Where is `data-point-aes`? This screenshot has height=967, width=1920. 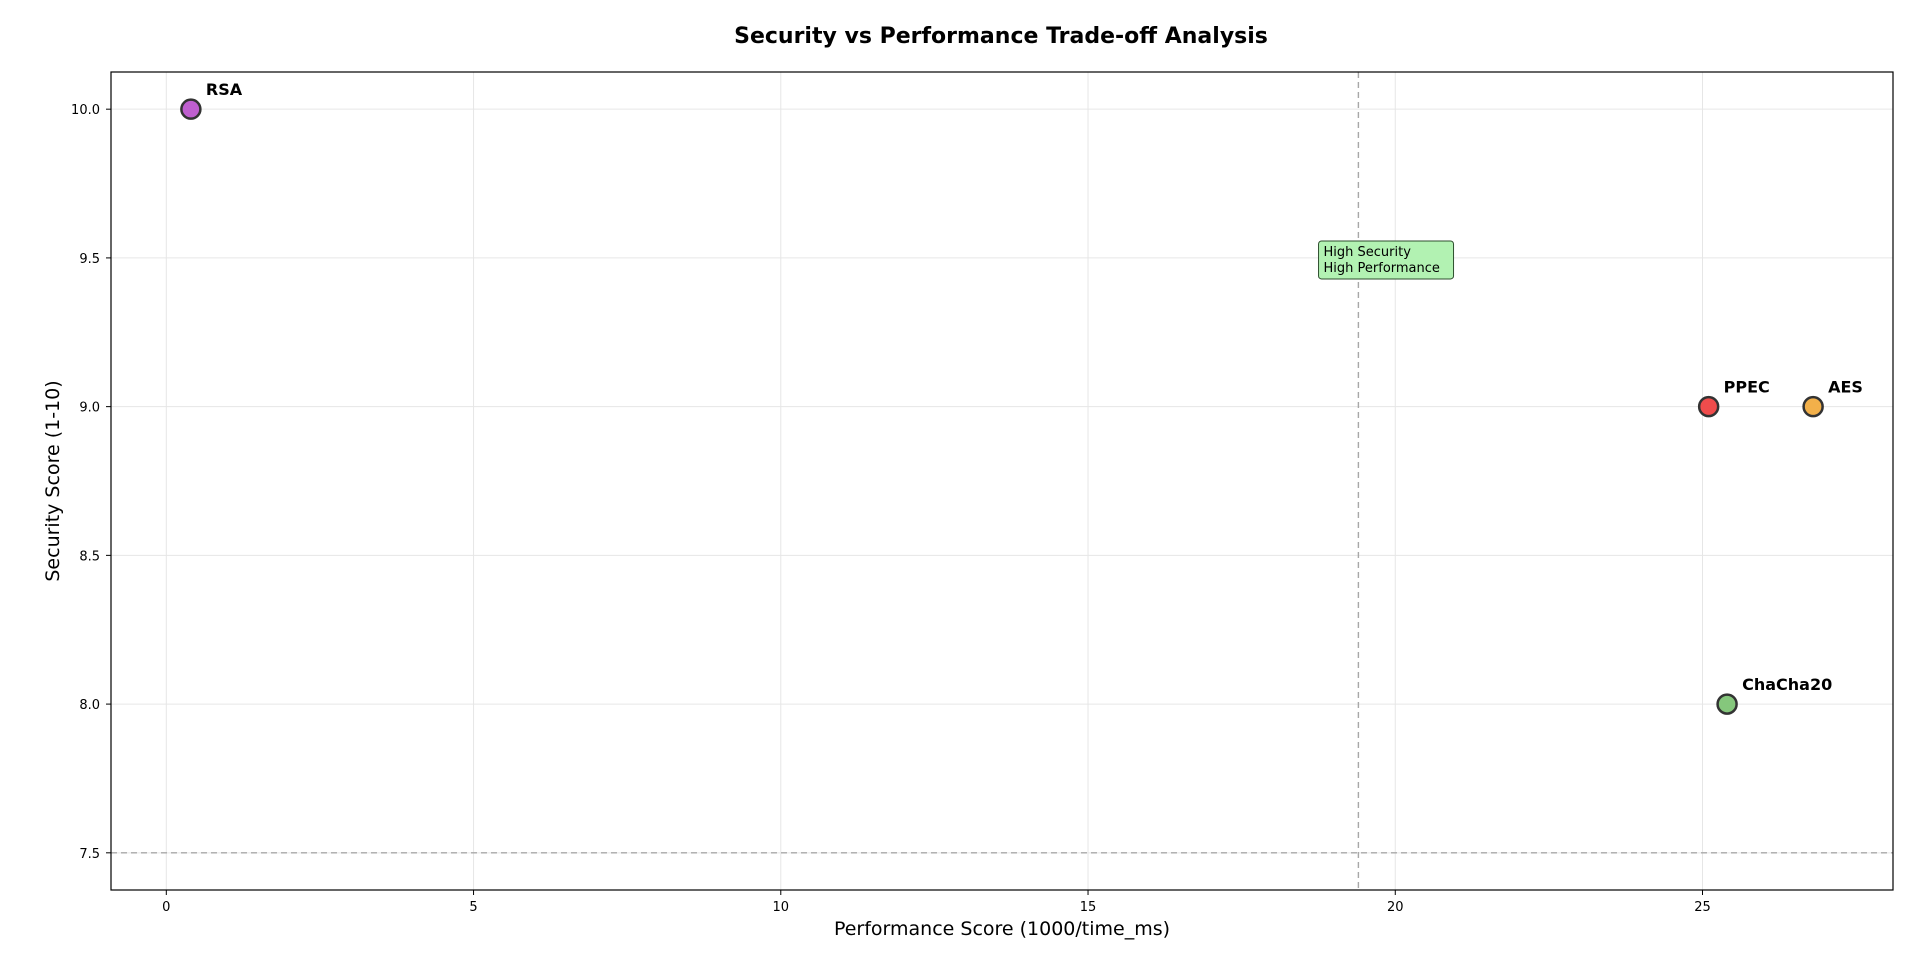 data-point-aes is located at coordinates (1813, 406).